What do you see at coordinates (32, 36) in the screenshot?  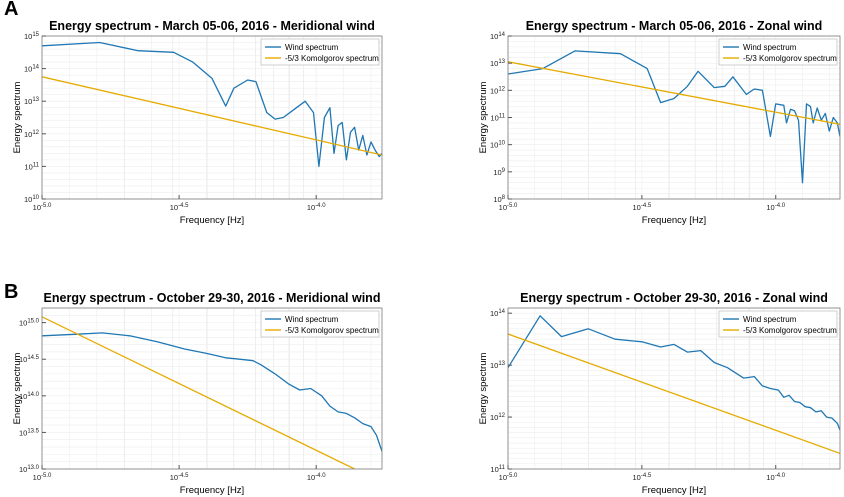 I see `y-tick-label: 1015` at bounding box center [32, 36].